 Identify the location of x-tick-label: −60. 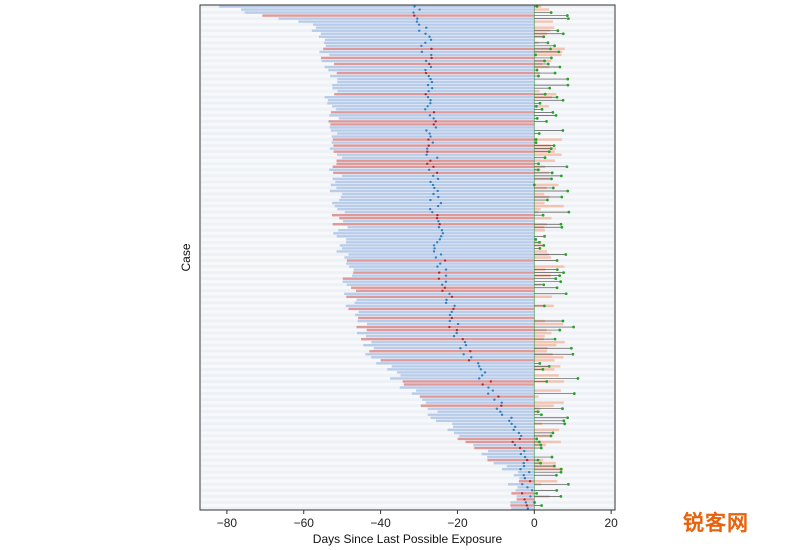
(304, 523).